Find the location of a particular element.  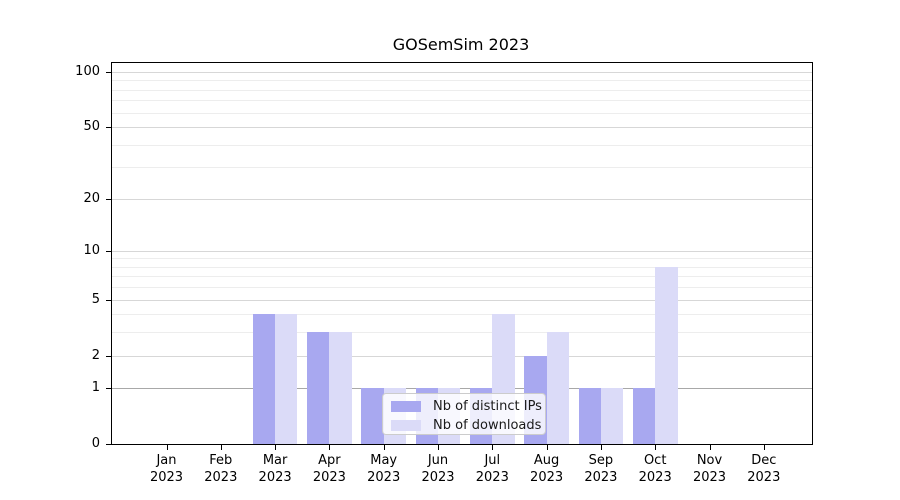

y-tick-label: 100 is located at coordinates (87, 71).